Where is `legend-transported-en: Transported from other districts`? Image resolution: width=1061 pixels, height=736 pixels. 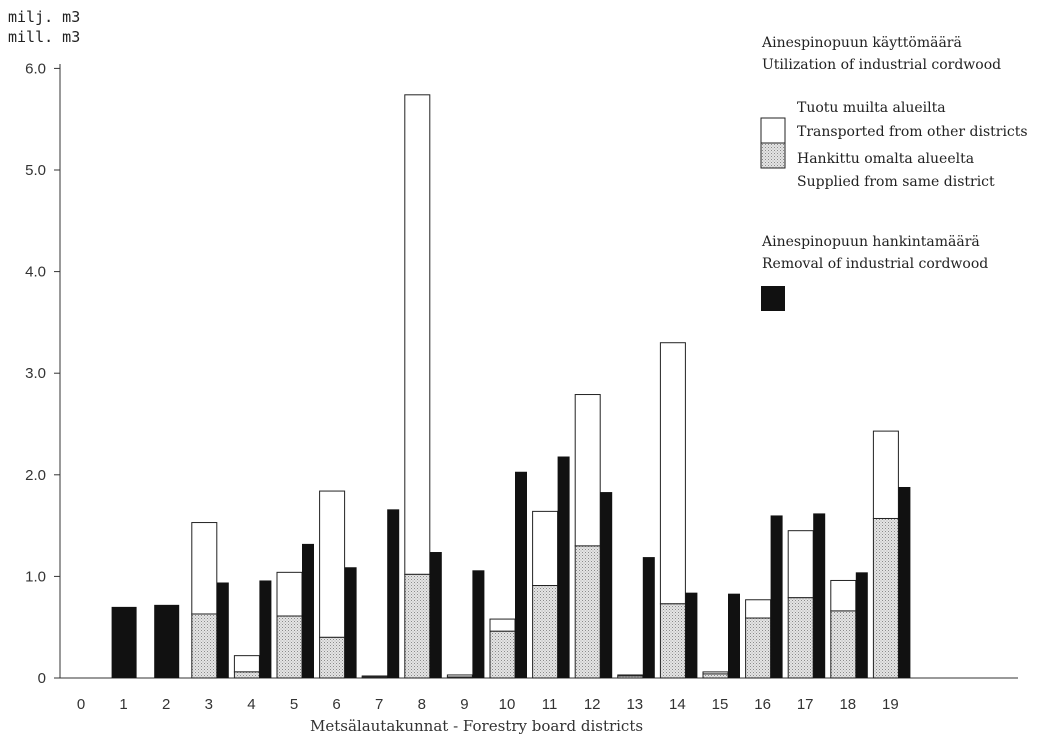
legend-transported-en: Transported from other districts is located at coordinates (912, 132).